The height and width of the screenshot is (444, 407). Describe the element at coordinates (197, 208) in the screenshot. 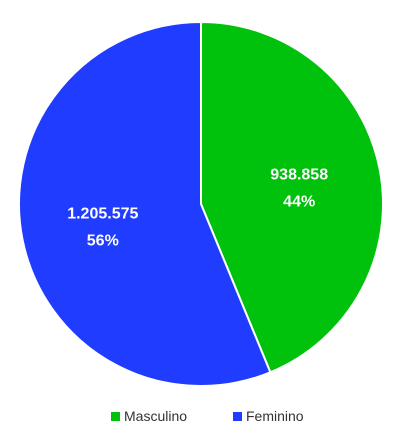

I see `slice-labels: 938.858 44% 1.205.575 56%` at that location.